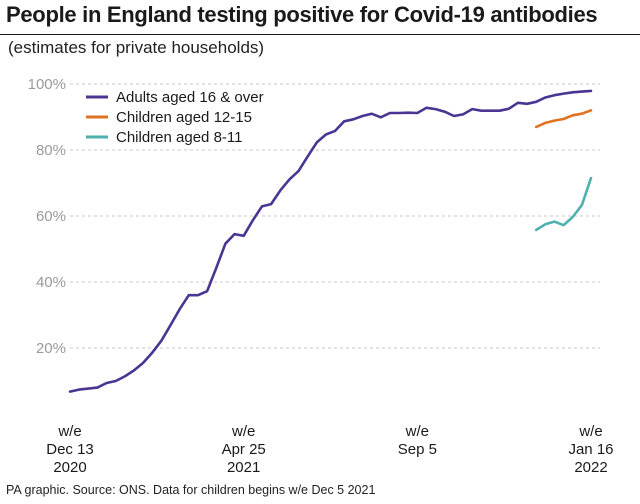 The width and height of the screenshot is (640, 504). I want to click on y-tick-label: 60%, so click(51, 216).